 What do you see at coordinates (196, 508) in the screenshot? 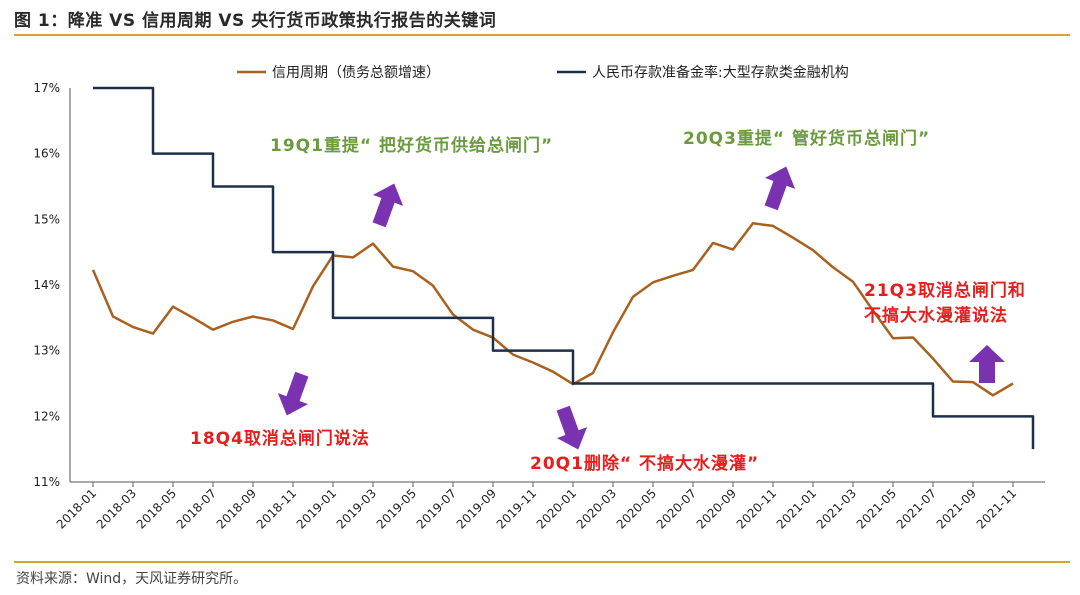
I see `x-tick-label: 2018-07` at bounding box center [196, 508].